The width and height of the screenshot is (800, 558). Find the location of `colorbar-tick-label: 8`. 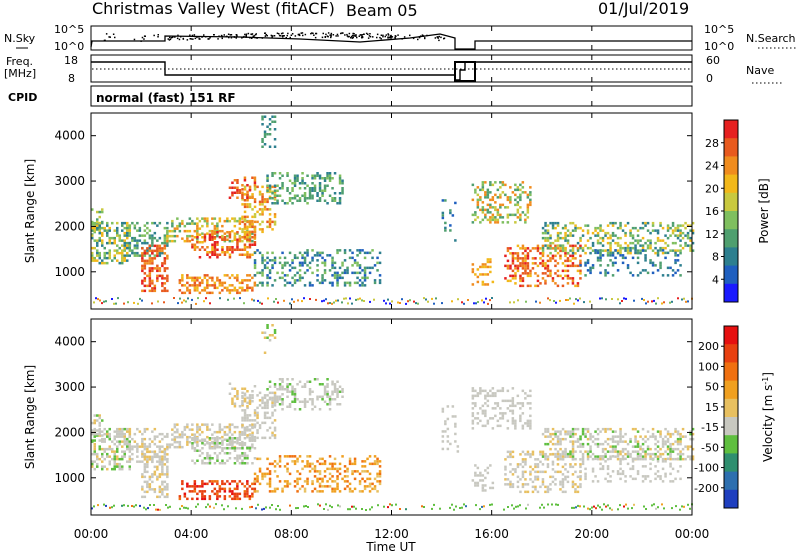

colorbar-tick-label: 8 is located at coordinates (715, 257).